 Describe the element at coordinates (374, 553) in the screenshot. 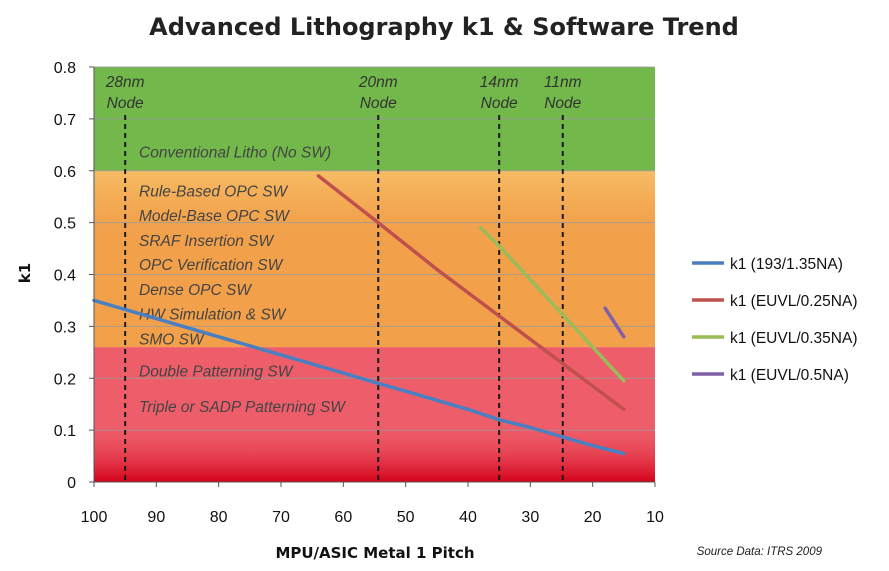

I see `x-axis-title: MPU/ASIC Metal 1 Pitch` at that location.